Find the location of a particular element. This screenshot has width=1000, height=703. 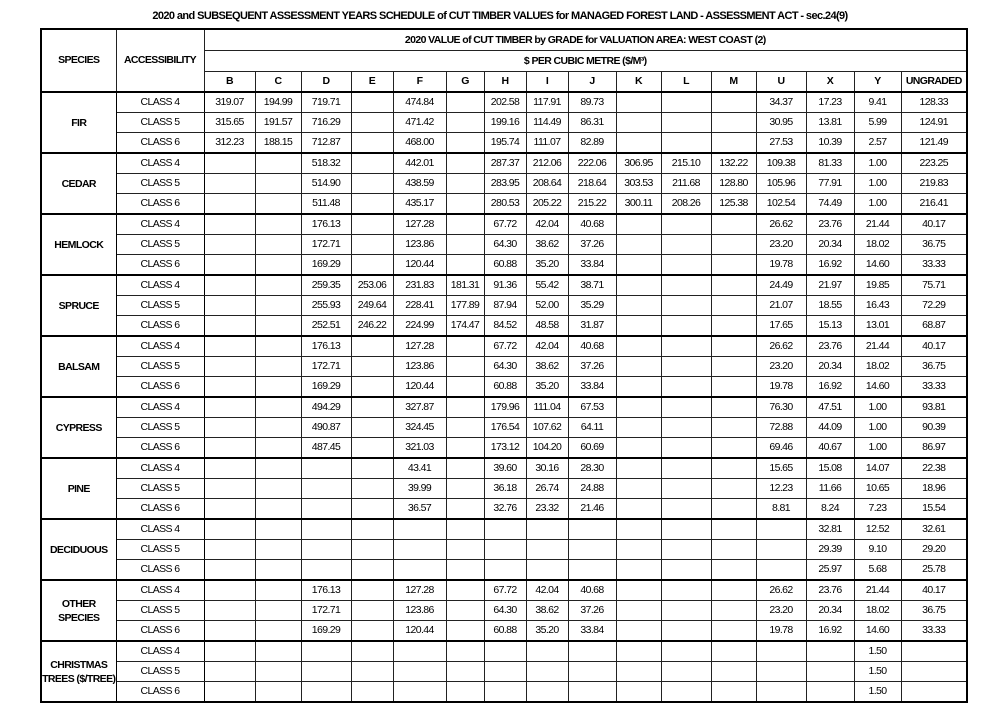

value-cell-u: 26.62 is located at coordinates (781, 346).